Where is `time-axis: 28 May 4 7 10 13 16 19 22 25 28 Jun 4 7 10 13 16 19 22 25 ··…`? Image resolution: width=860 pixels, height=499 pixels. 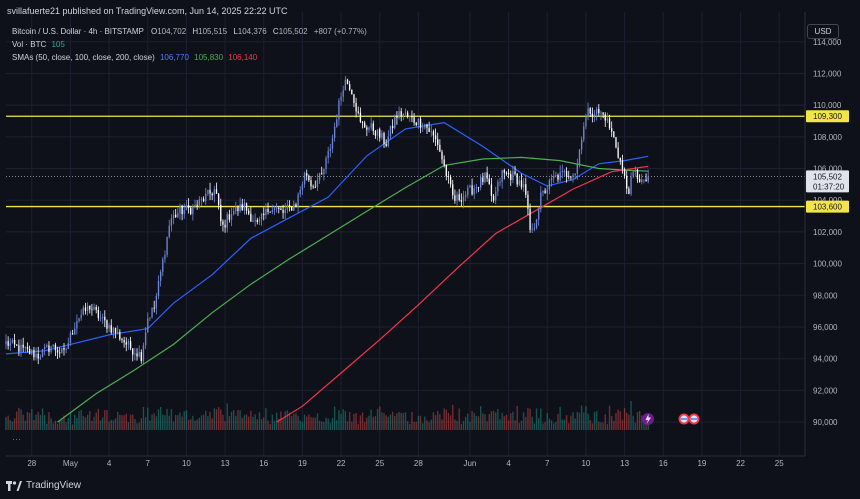
time-axis: 28 May 4 7 10 13 16 19 22 25 28 Jun 4 7 10 13 16 19 22 25 ··… is located at coordinates (405, 451).